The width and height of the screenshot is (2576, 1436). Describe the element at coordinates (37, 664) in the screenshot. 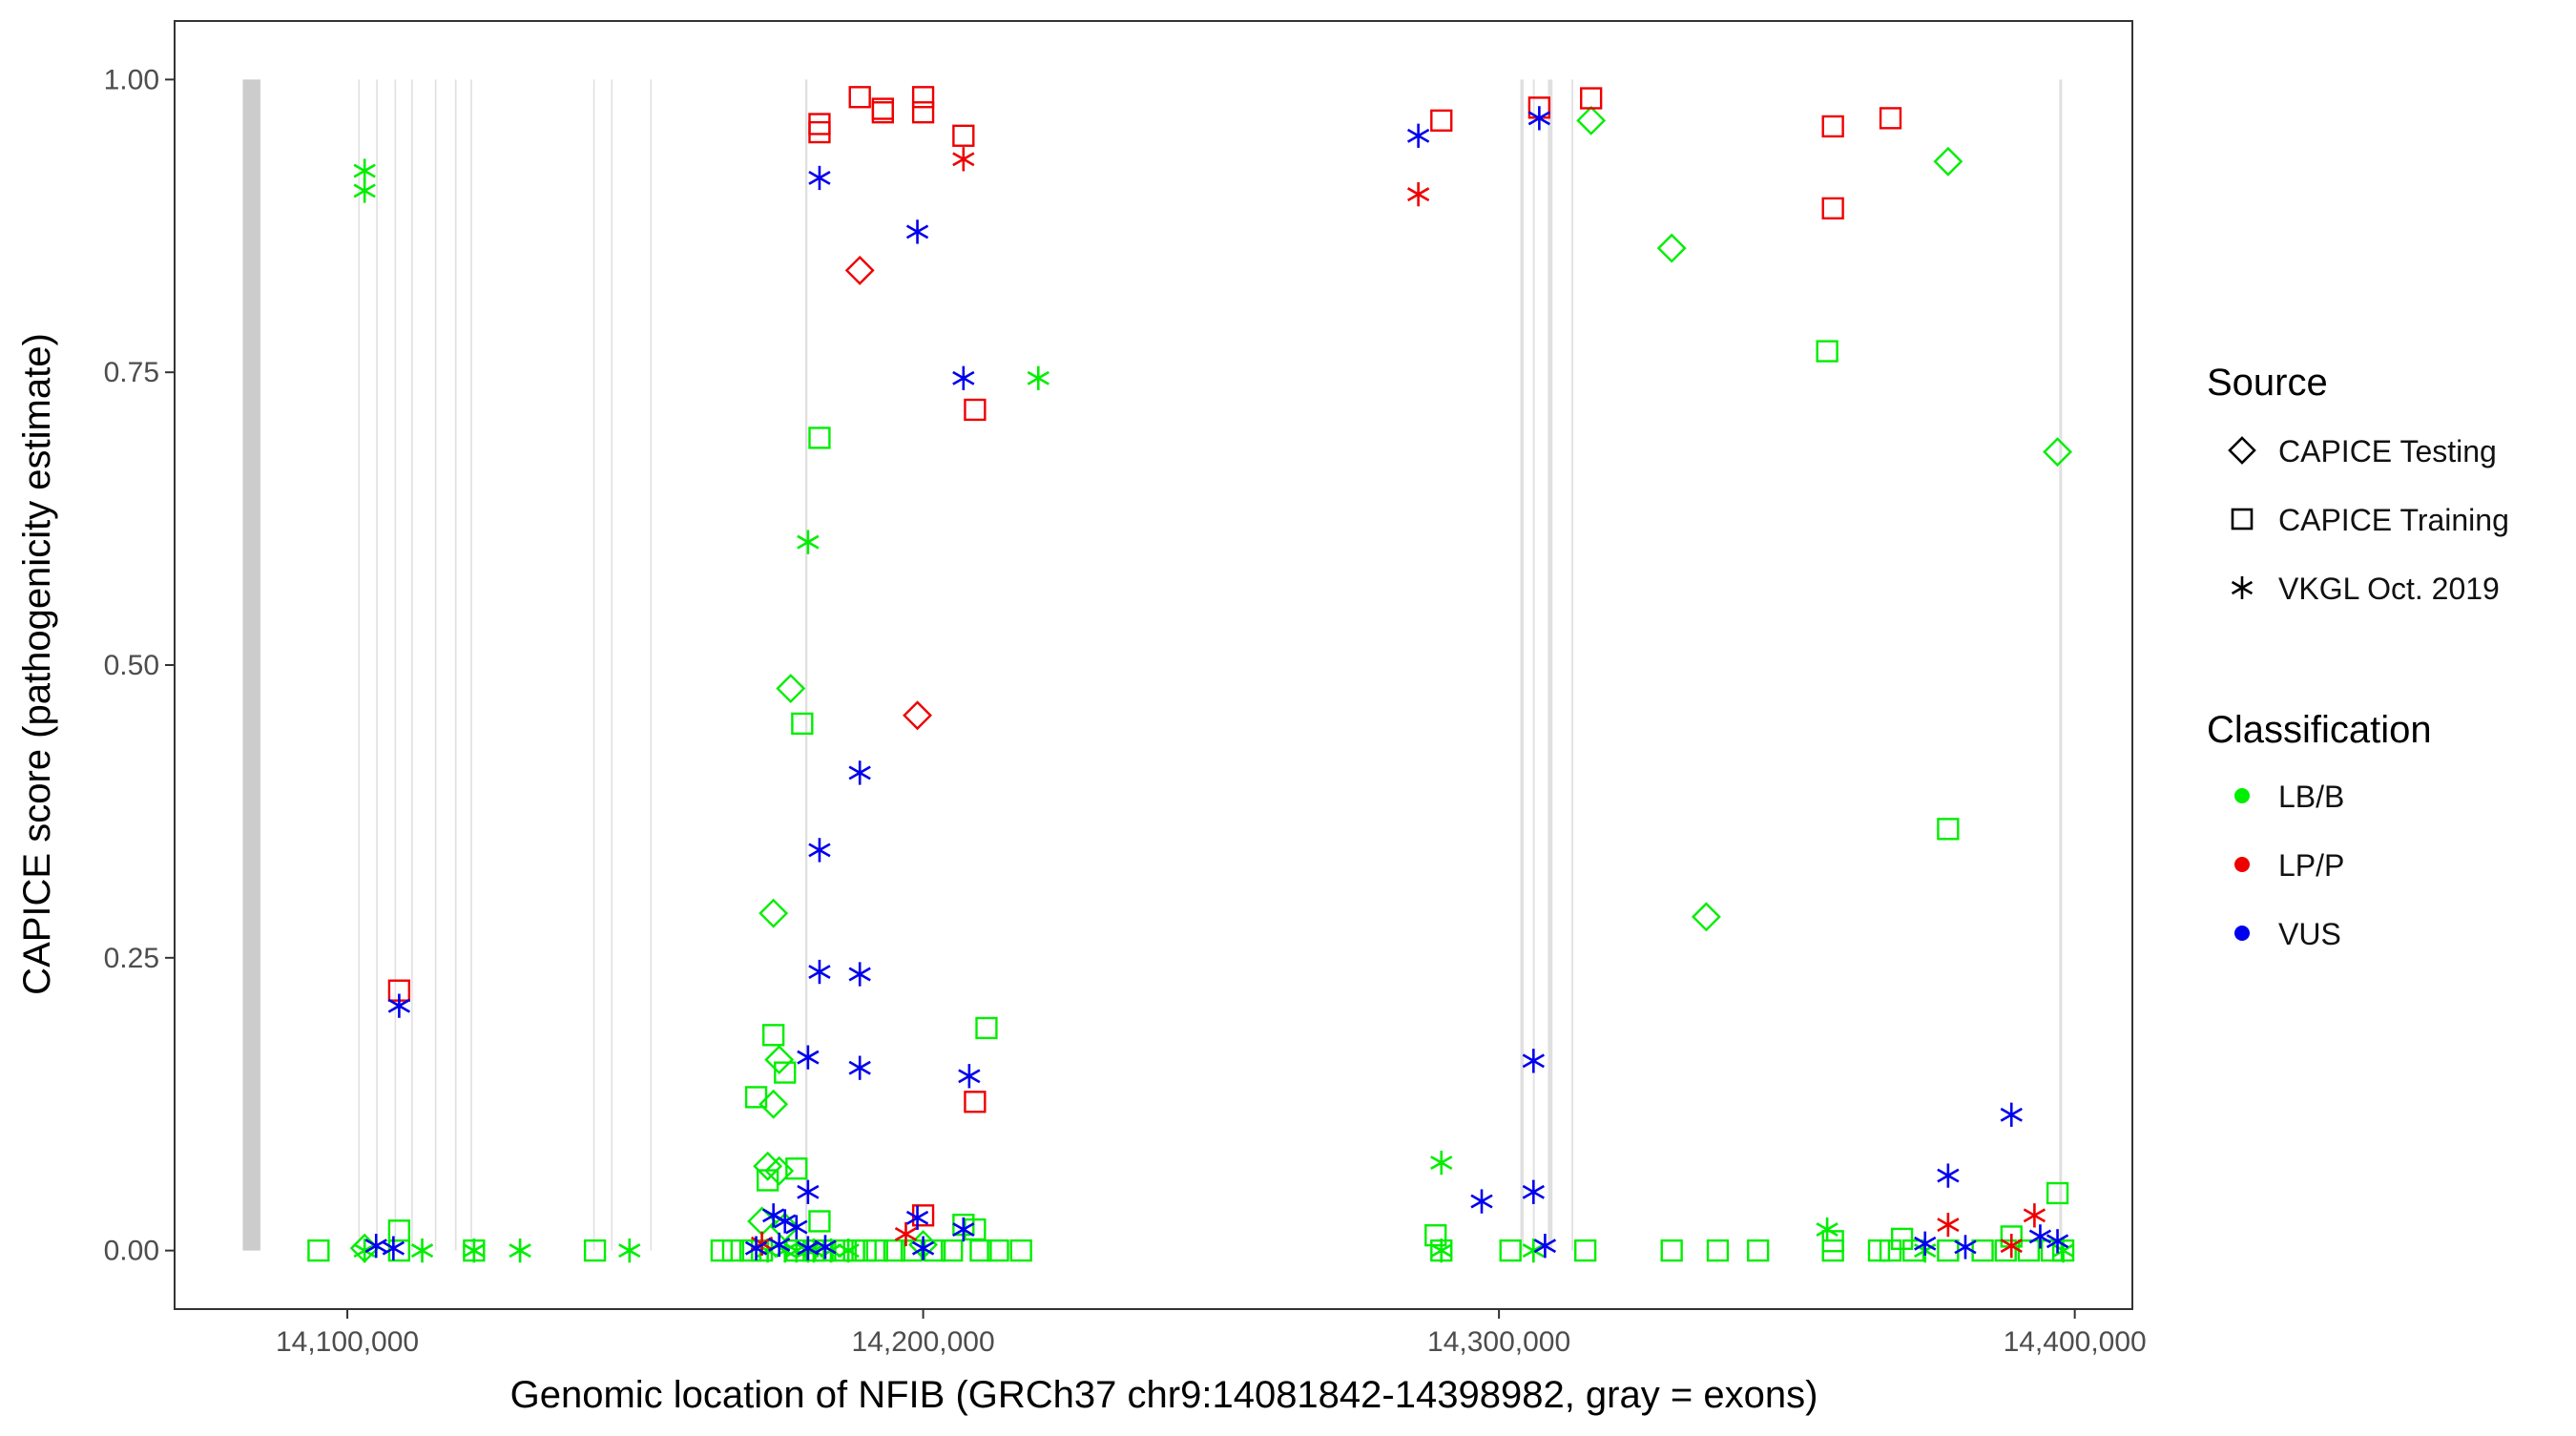

I see `y-axis-title: CAPICE score (pathogenicity estimate)` at that location.